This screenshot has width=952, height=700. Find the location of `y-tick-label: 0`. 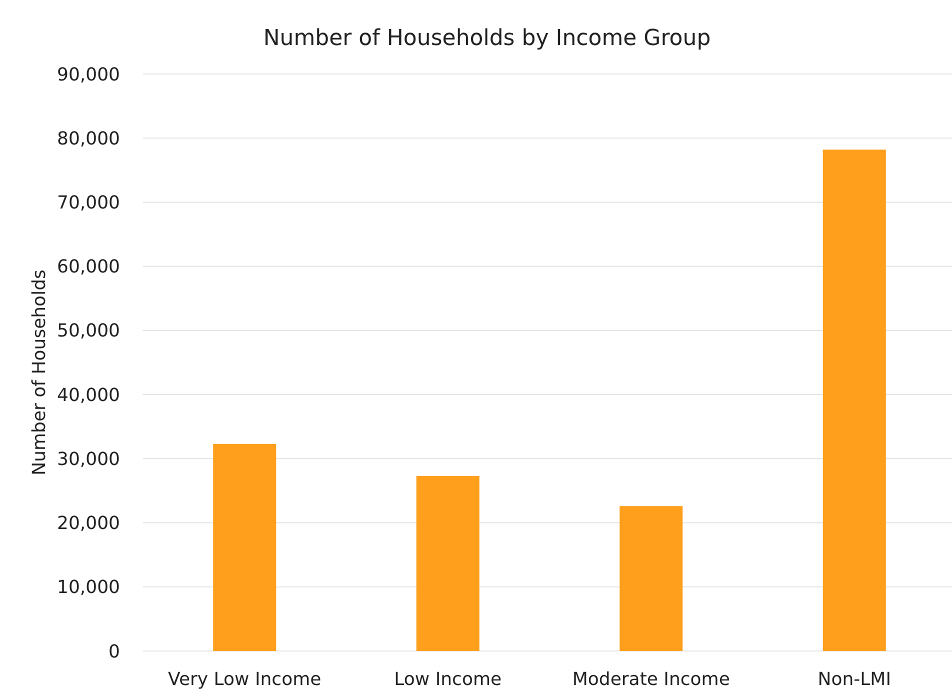

y-tick-label: 0 is located at coordinates (114, 651).